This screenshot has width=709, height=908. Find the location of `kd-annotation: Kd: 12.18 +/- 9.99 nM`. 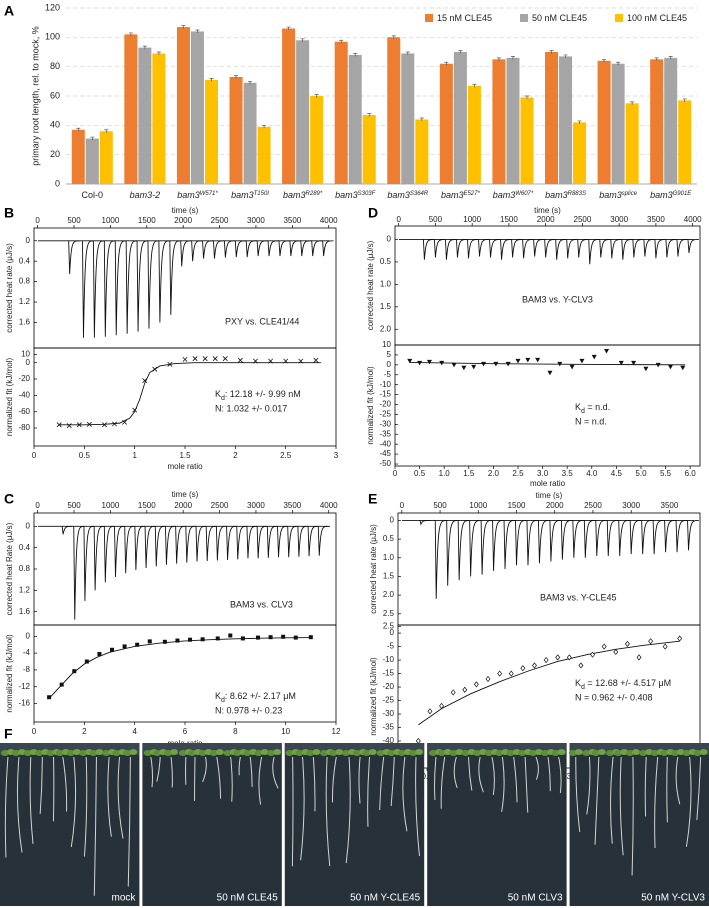

kd-annotation: Kd: 12.18 +/- 9.99 nM is located at coordinates (258, 395).